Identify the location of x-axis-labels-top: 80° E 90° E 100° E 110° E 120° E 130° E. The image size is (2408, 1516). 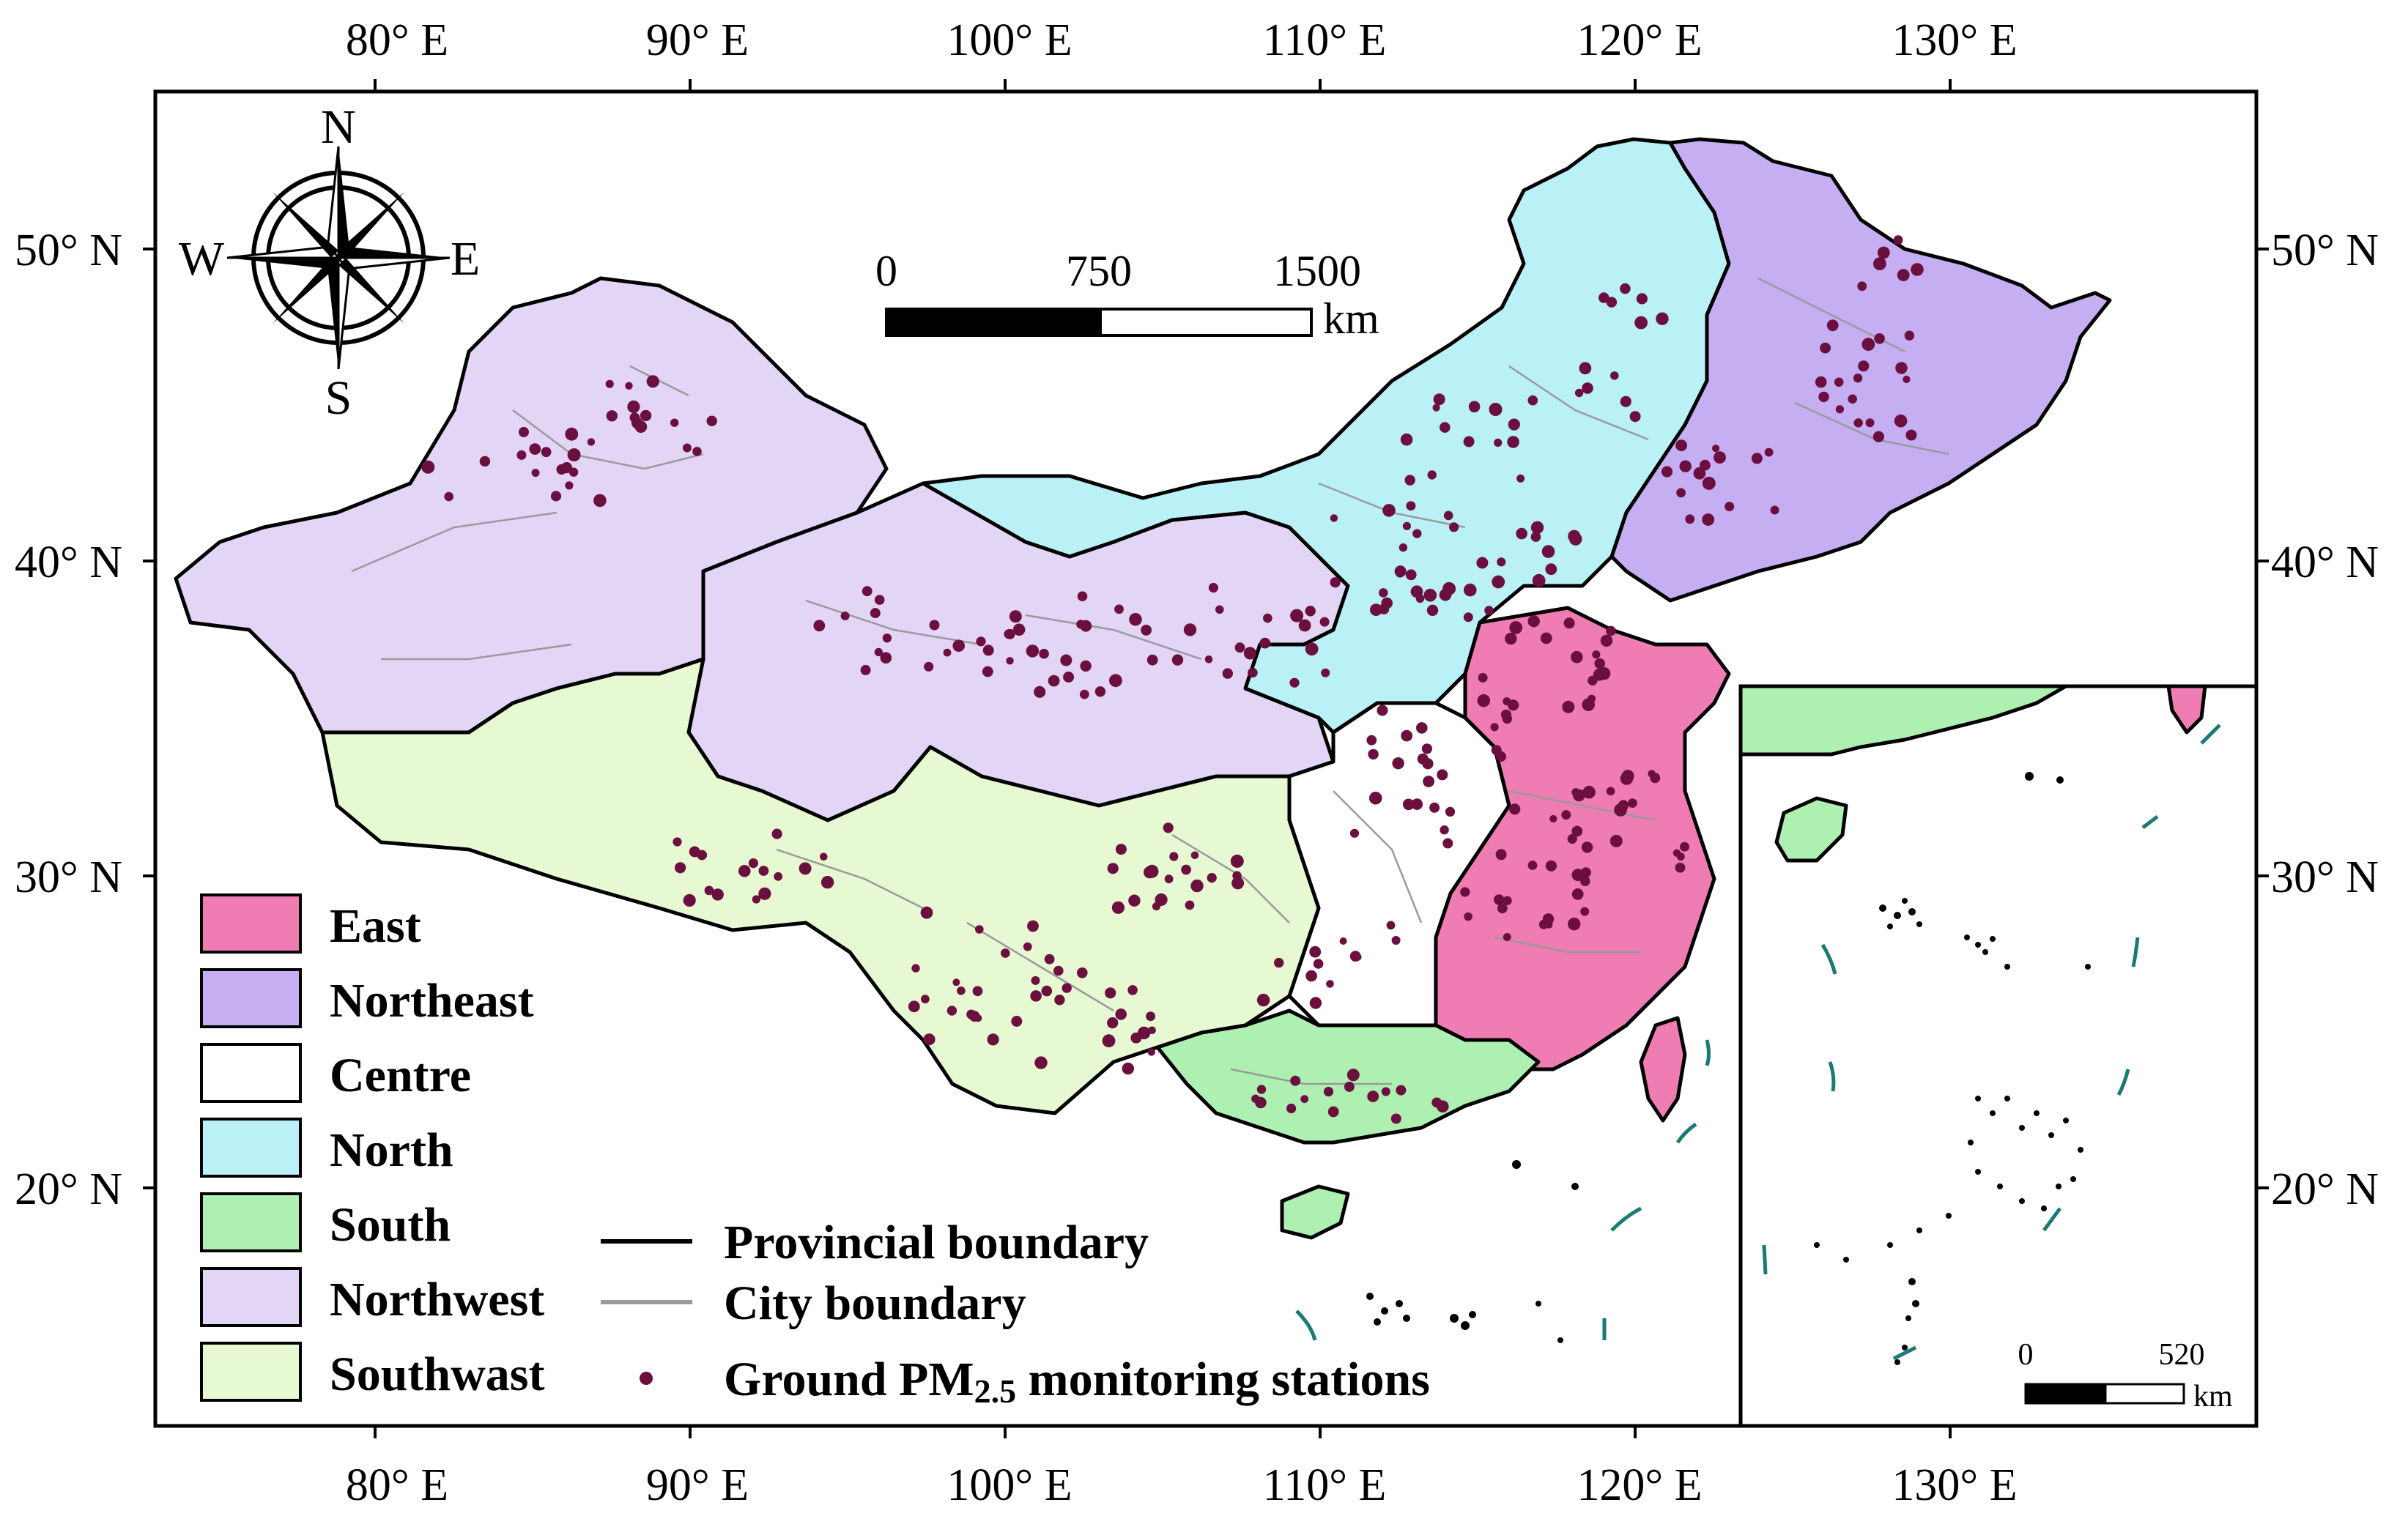
(1182, 40).